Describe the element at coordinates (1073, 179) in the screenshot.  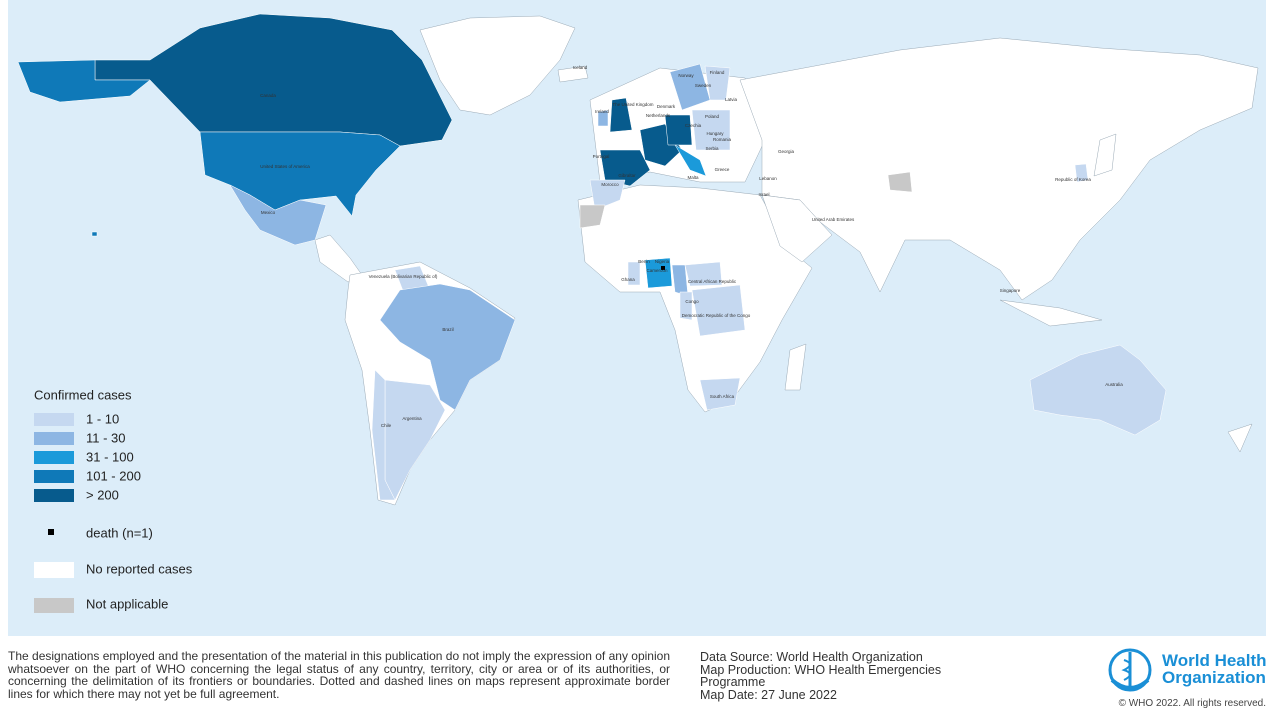
I see `country-label: Republic of Korea` at that location.